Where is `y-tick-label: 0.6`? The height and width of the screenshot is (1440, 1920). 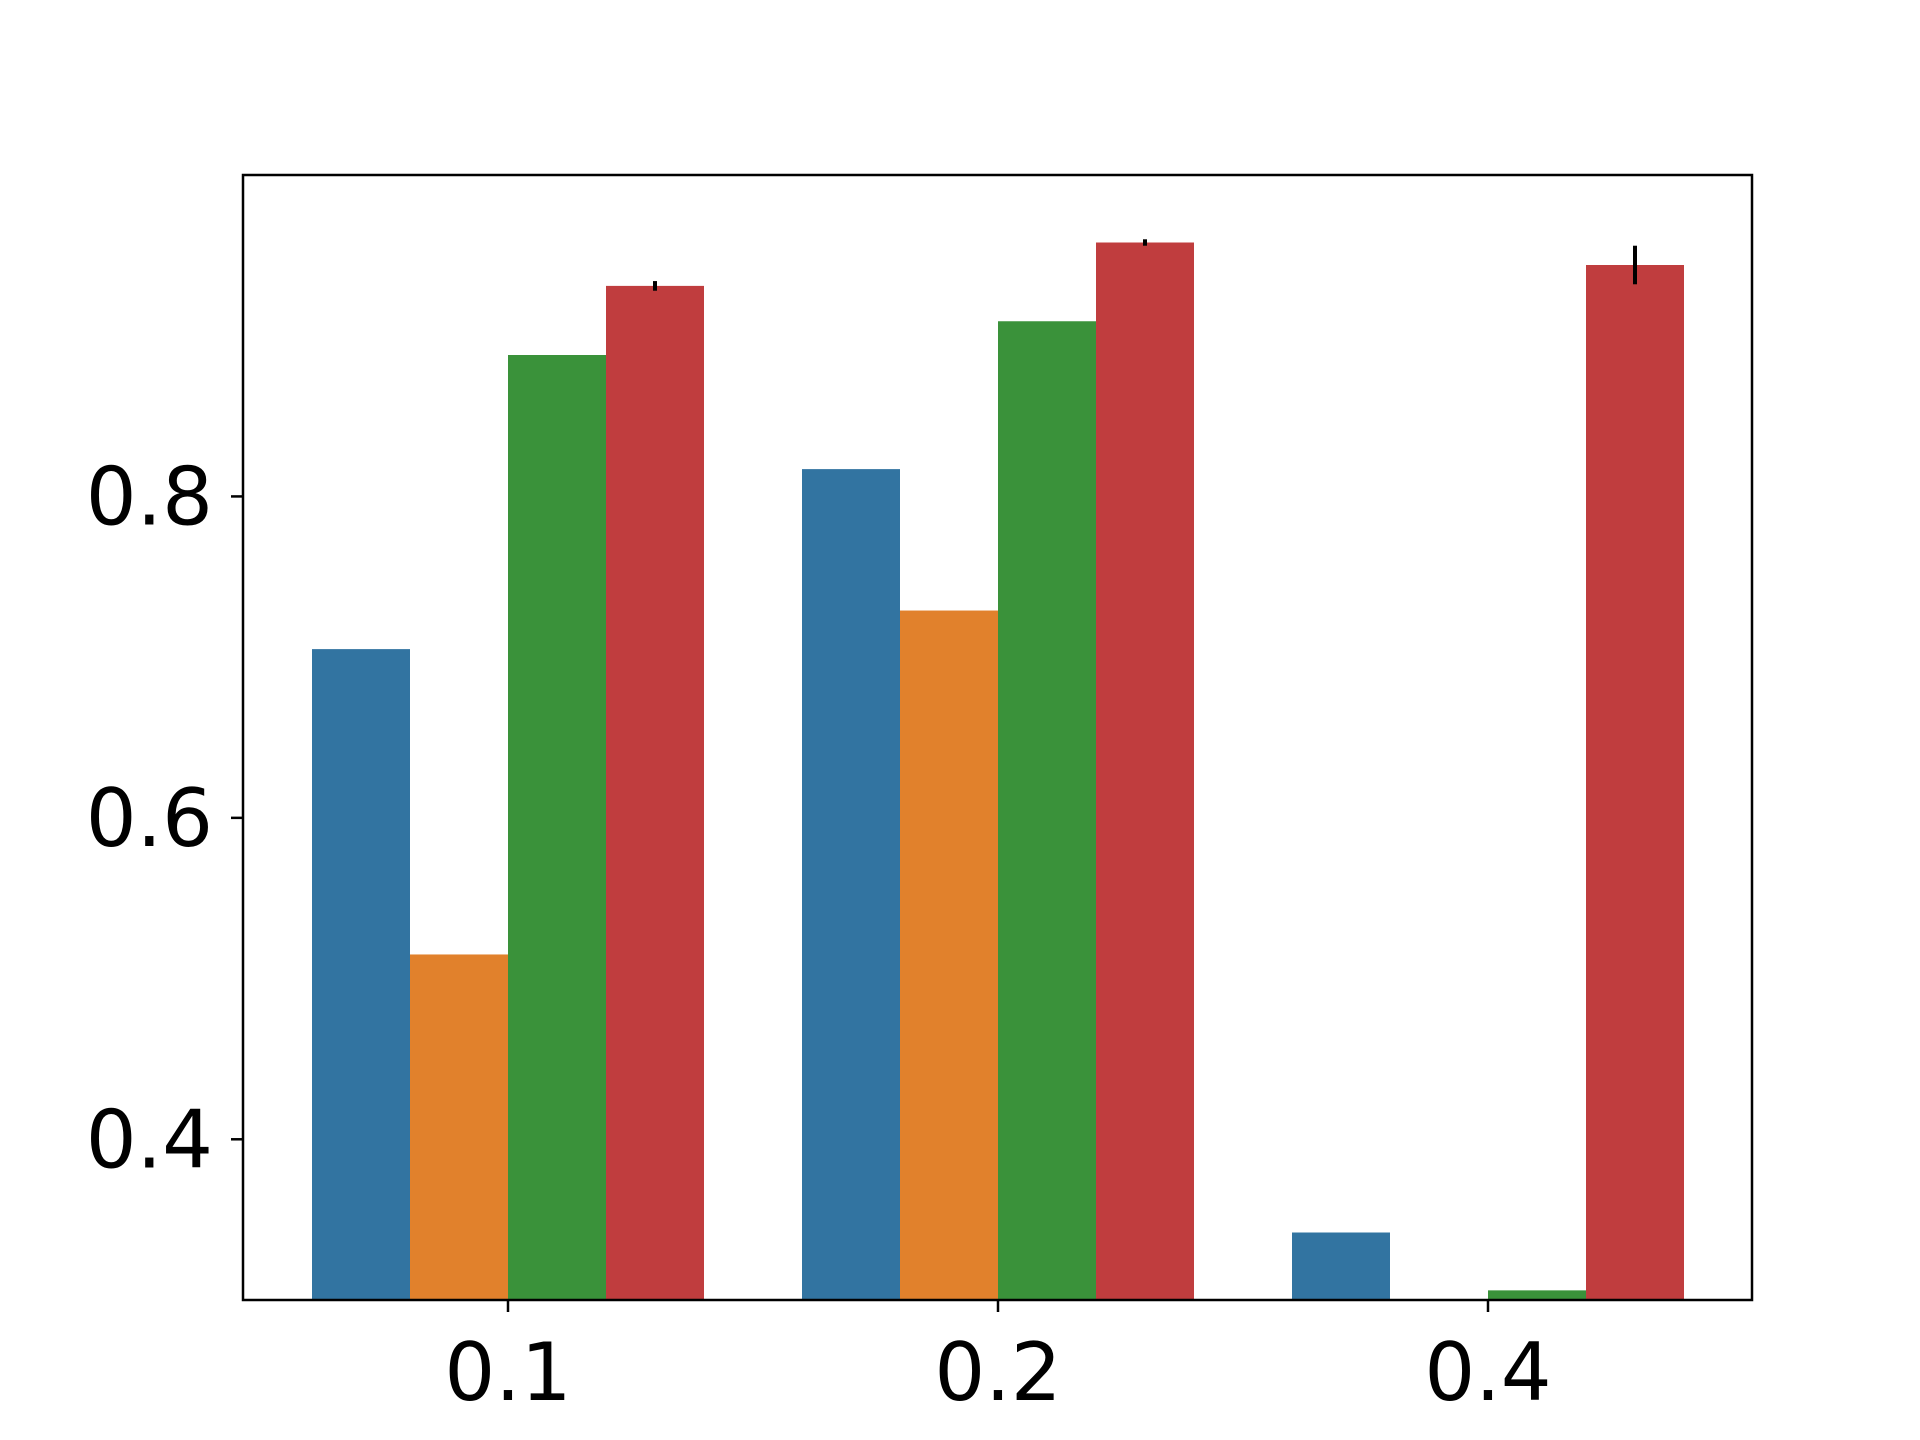 y-tick-label: 0.6 is located at coordinates (149, 818).